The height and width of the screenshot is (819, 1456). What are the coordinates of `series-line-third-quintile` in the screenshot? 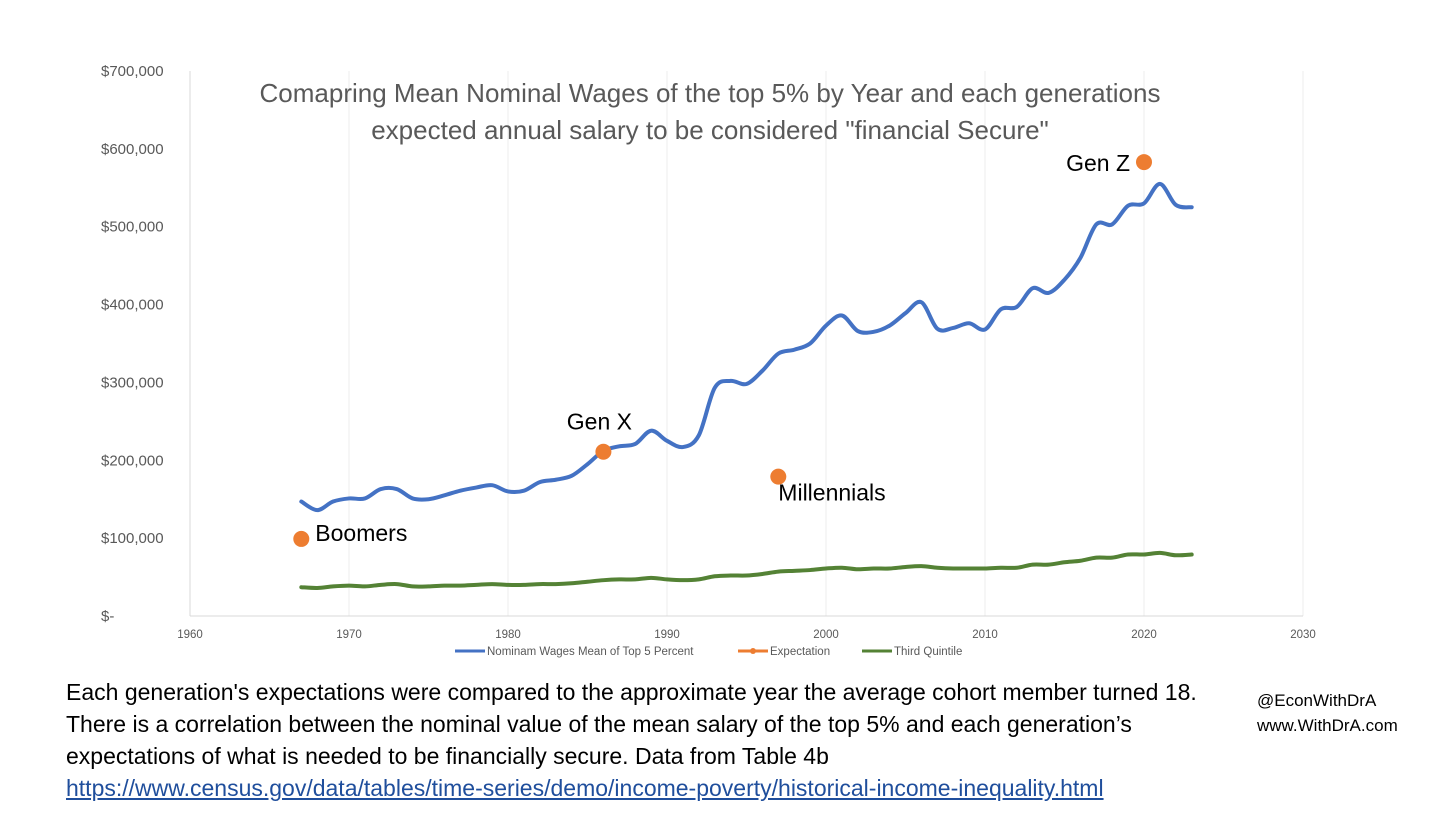 It's located at (746, 570).